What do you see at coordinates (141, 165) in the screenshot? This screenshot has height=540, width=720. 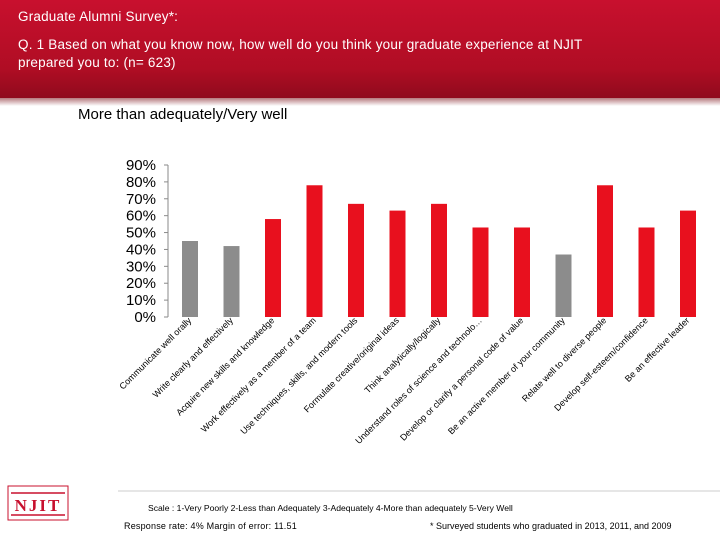 I see `y-tick-label: 90%` at bounding box center [141, 165].